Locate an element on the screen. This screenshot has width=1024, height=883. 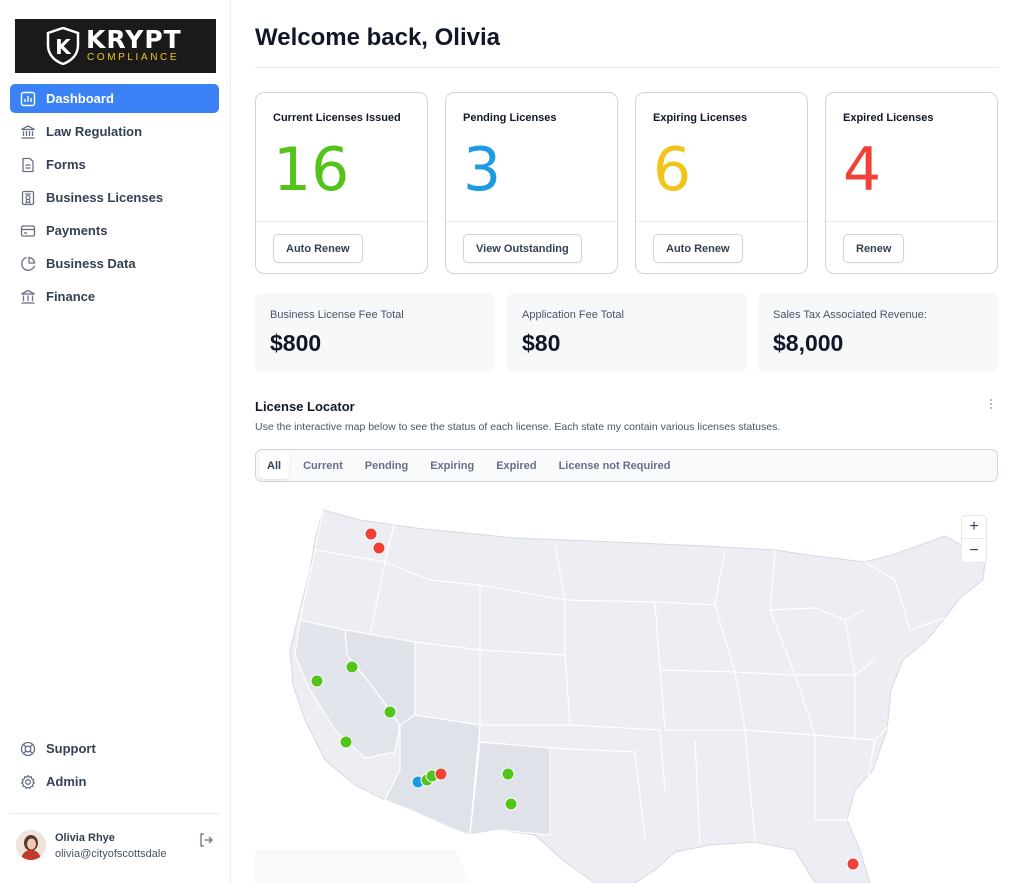
file-icon is located at coordinates (28, 165).